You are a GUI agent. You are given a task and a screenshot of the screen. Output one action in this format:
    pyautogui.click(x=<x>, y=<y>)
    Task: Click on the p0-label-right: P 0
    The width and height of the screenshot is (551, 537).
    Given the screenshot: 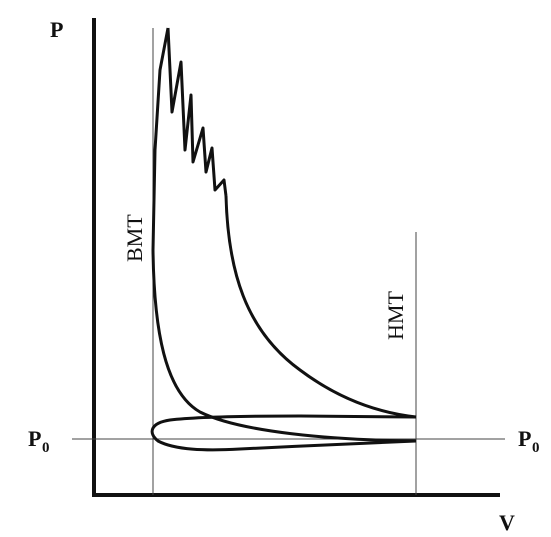 What is the action you would take?
    pyautogui.click(x=529, y=441)
    